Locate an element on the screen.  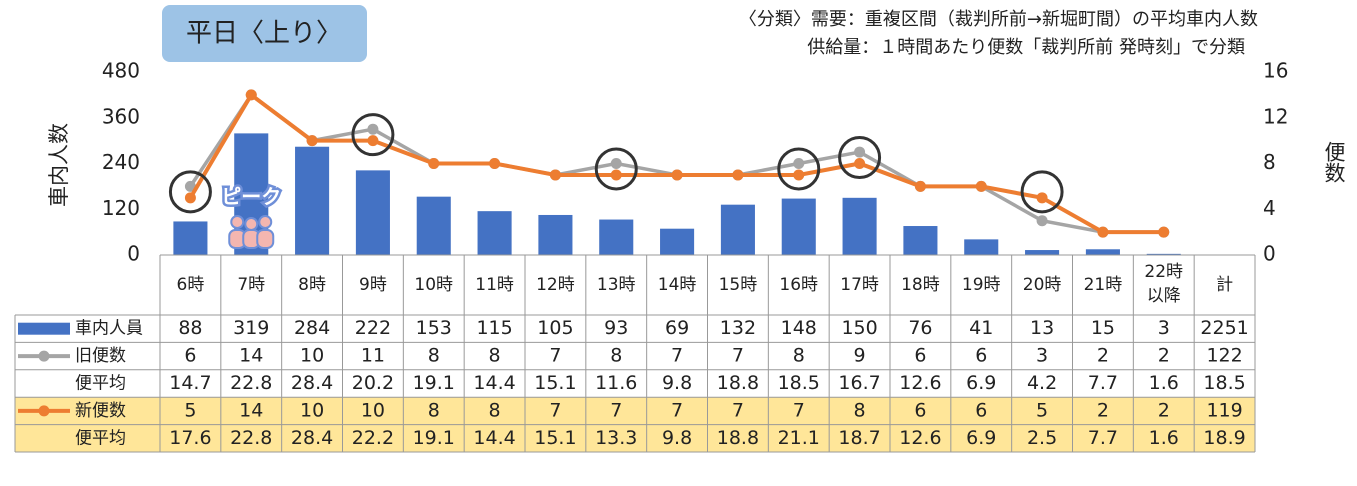
cell: 16.7 is located at coordinates (859, 383).